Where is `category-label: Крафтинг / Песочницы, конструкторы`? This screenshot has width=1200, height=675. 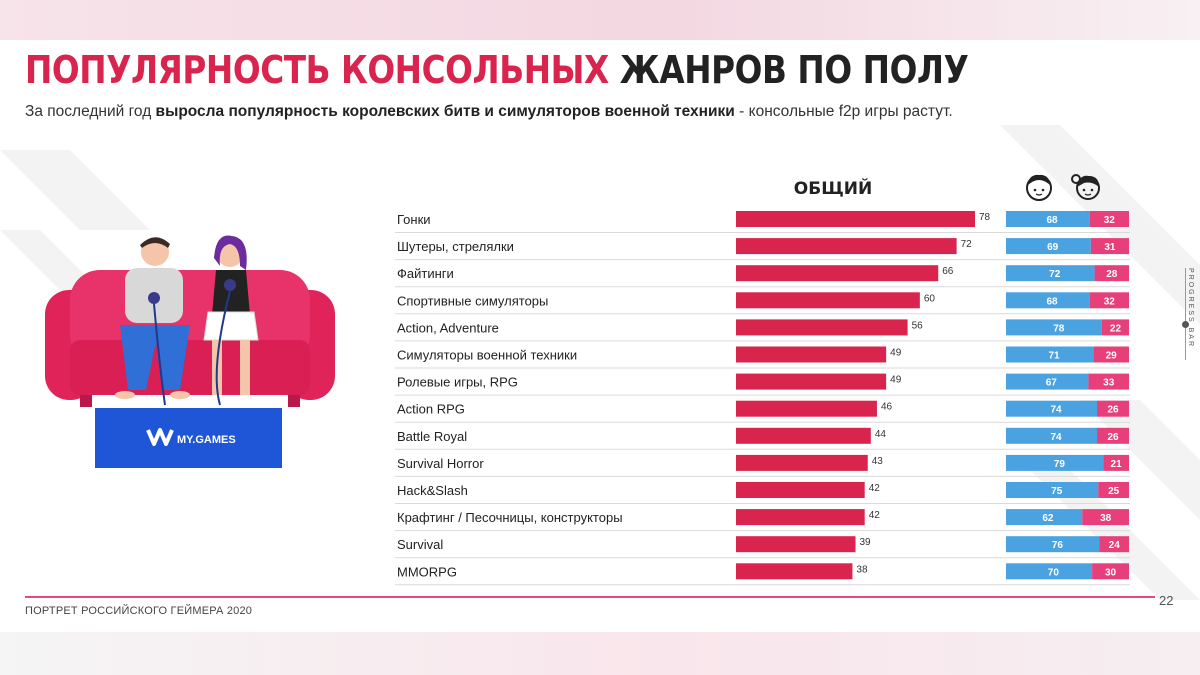
category-label: Крафтинг / Песочницы, конструкторы is located at coordinates (510, 517).